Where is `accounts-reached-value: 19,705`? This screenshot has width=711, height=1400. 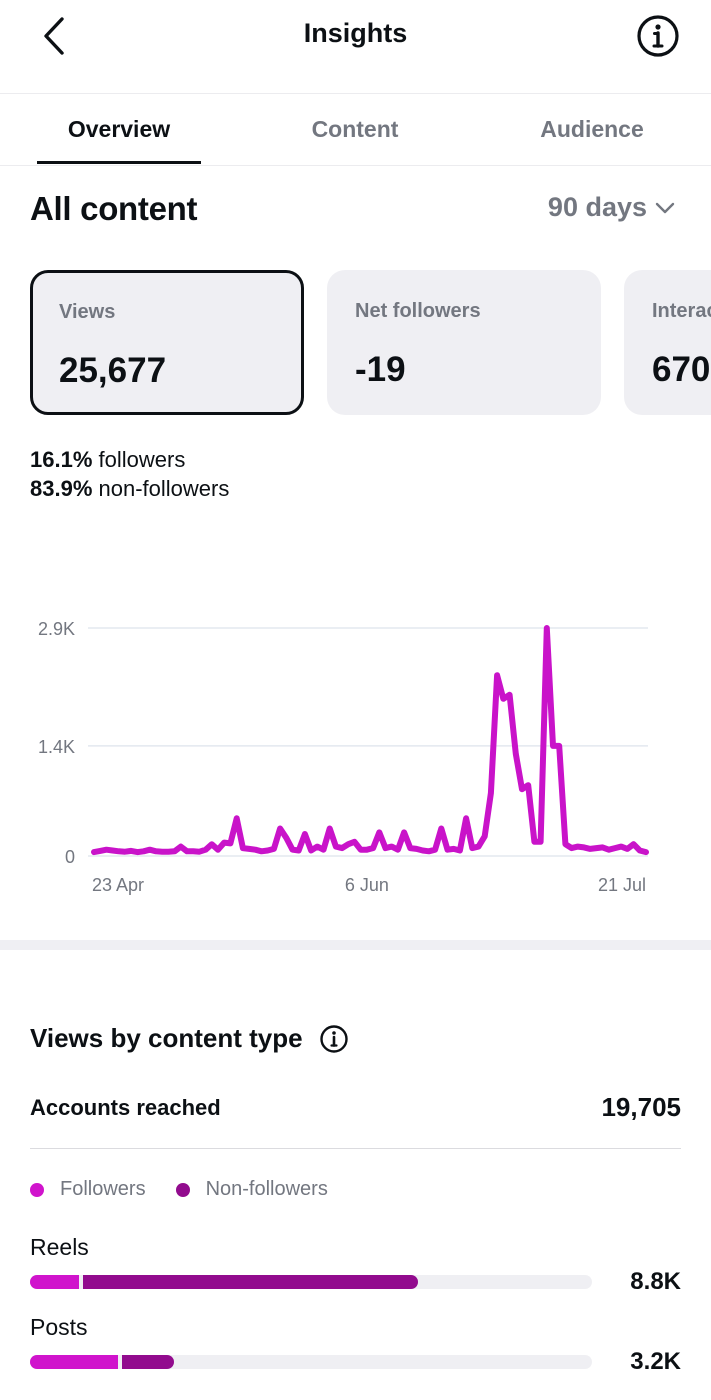 accounts-reached-value: 19,705 is located at coordinates (641, 1107).